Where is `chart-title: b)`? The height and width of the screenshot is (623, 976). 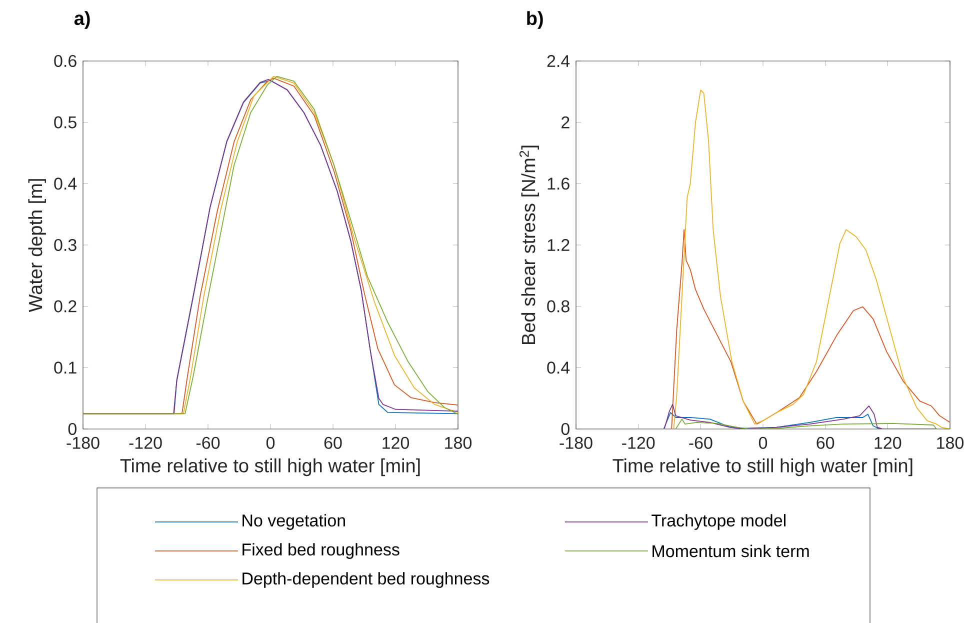
chart-title: b) is located at coordinates (535, 20).